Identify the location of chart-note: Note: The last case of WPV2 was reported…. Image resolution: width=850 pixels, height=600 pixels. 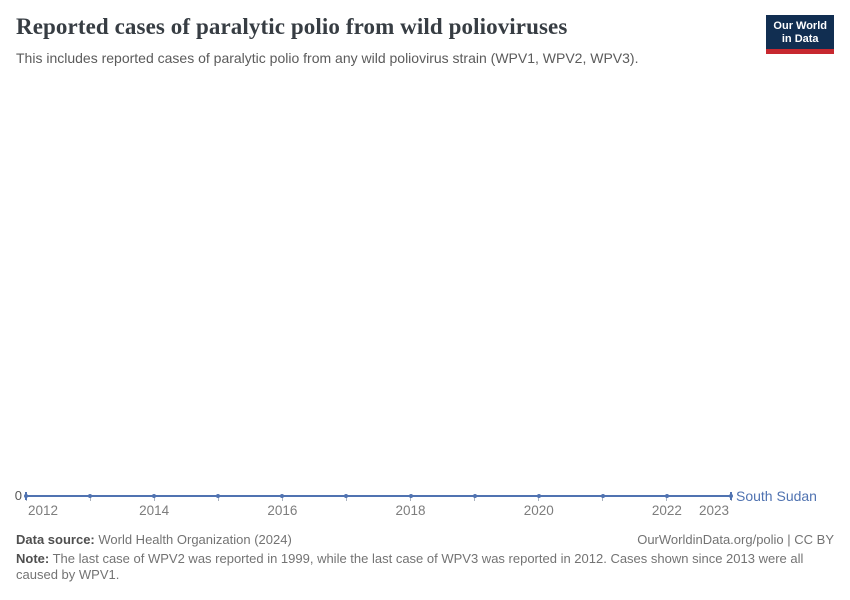
(417, 567).